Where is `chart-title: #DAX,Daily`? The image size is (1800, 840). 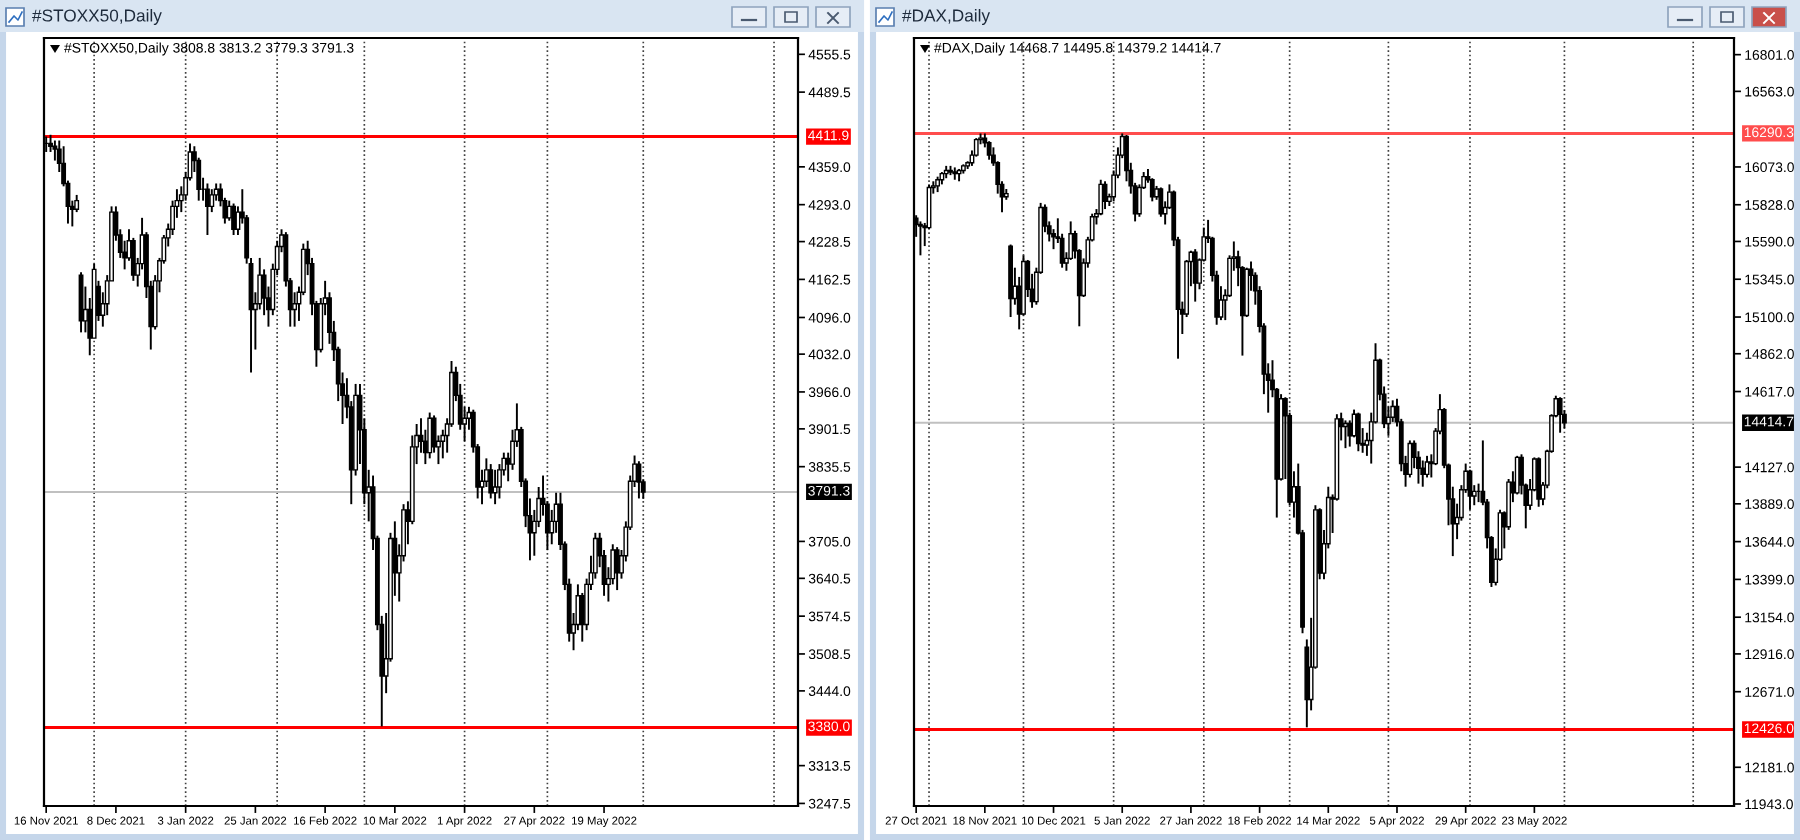
chart-title: #DAX,Daily is located at coordinates (946, 17).